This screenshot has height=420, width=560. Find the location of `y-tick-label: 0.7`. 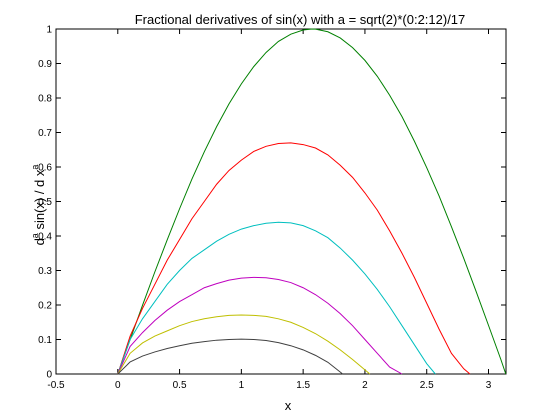

y-tick-label: 0.7 is located at coordinates (45, 133).